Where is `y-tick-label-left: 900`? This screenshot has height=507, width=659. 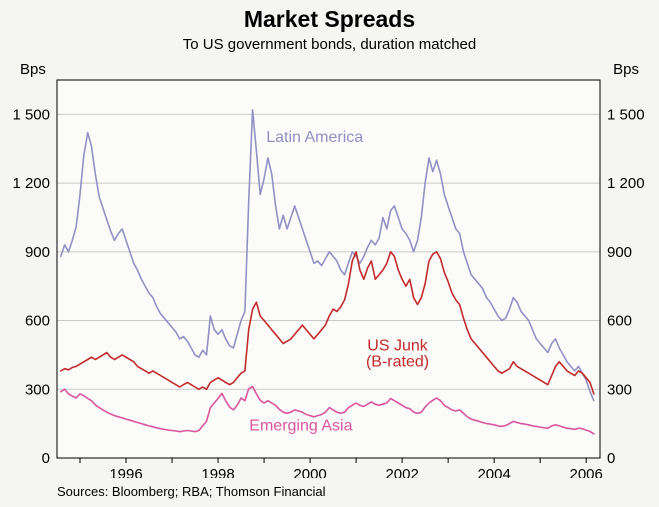
y-tick-label-left: 900 is located at coordinates (37, 252).